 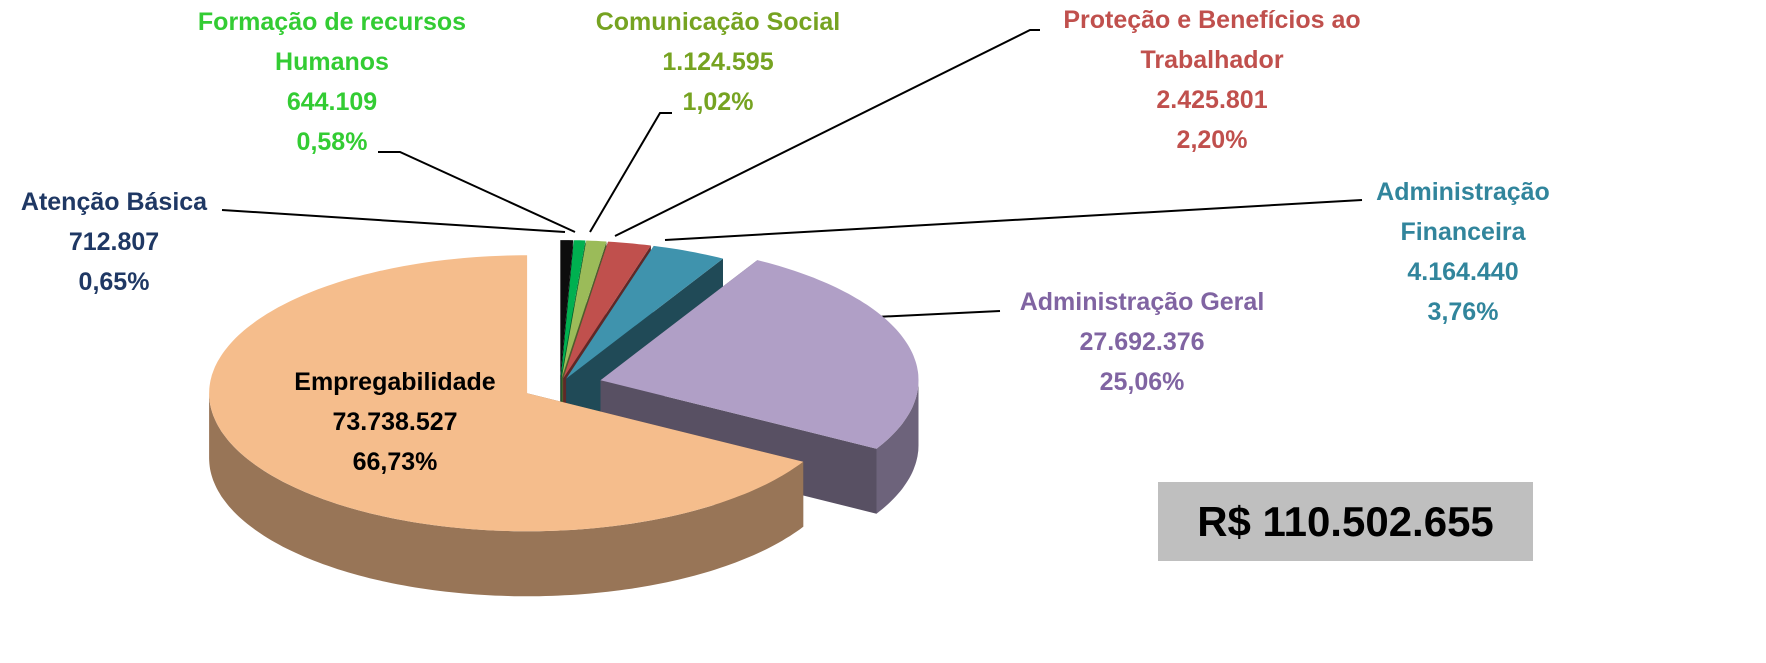 I want to click on slice-value: 712.807, so click(x=114, y=242).